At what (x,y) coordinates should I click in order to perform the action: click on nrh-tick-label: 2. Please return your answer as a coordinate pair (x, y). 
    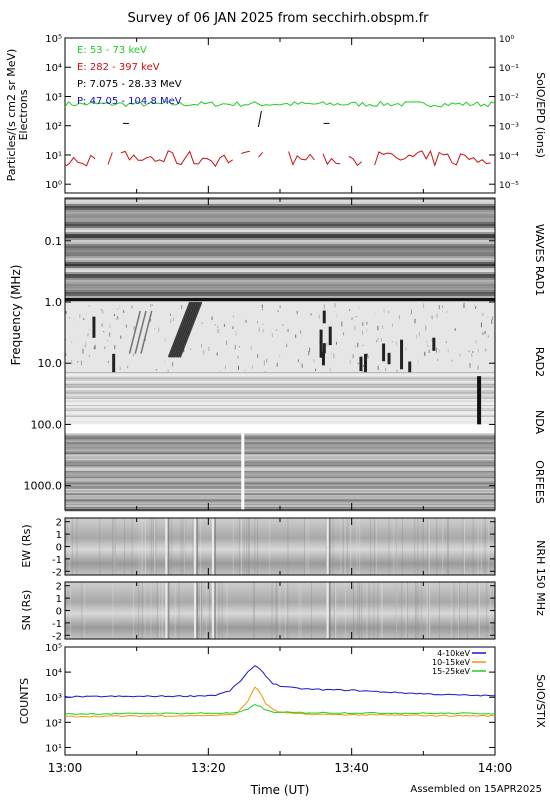
    Looking at the image, I should click on (59, 523).